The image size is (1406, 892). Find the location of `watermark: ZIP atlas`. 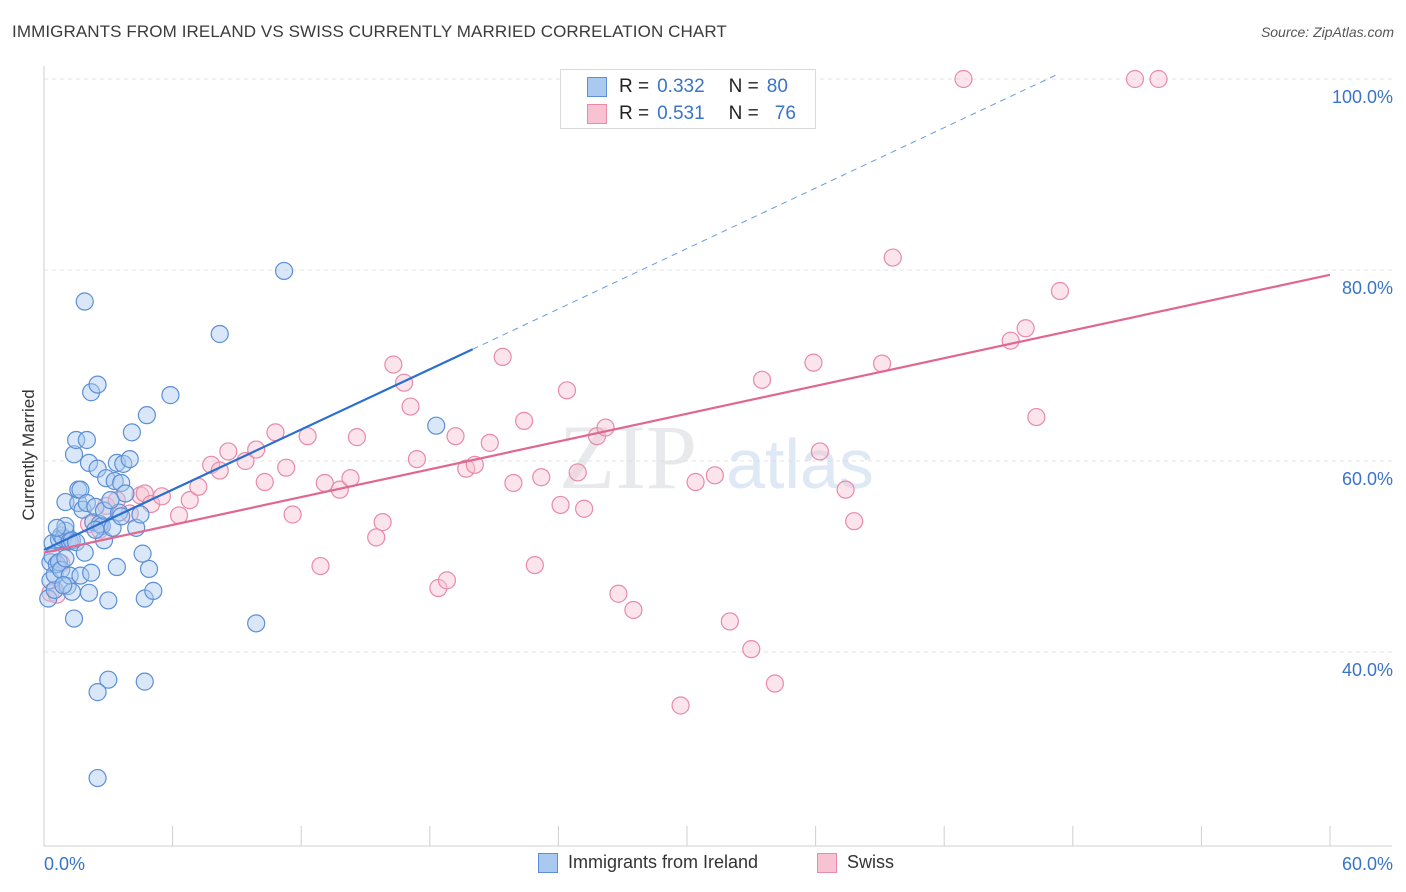

watermark: ZIP atlas is located at coordinates (716, 457).